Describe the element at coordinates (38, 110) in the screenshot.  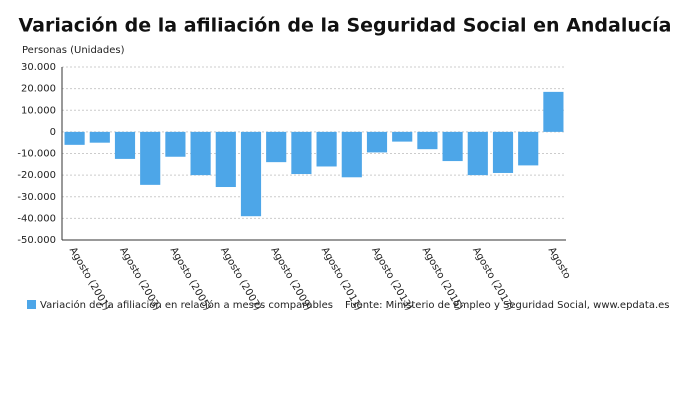
I see `y-tick-label: 10.000` at that location.